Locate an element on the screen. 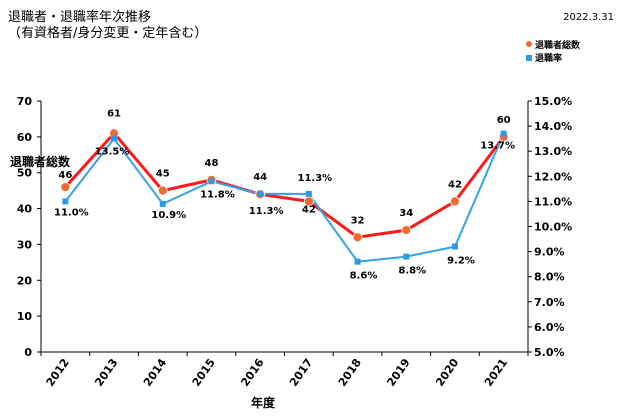 The image size is (624, 420). y-tick-label-left: 30 is located at coordinates (25, 244).